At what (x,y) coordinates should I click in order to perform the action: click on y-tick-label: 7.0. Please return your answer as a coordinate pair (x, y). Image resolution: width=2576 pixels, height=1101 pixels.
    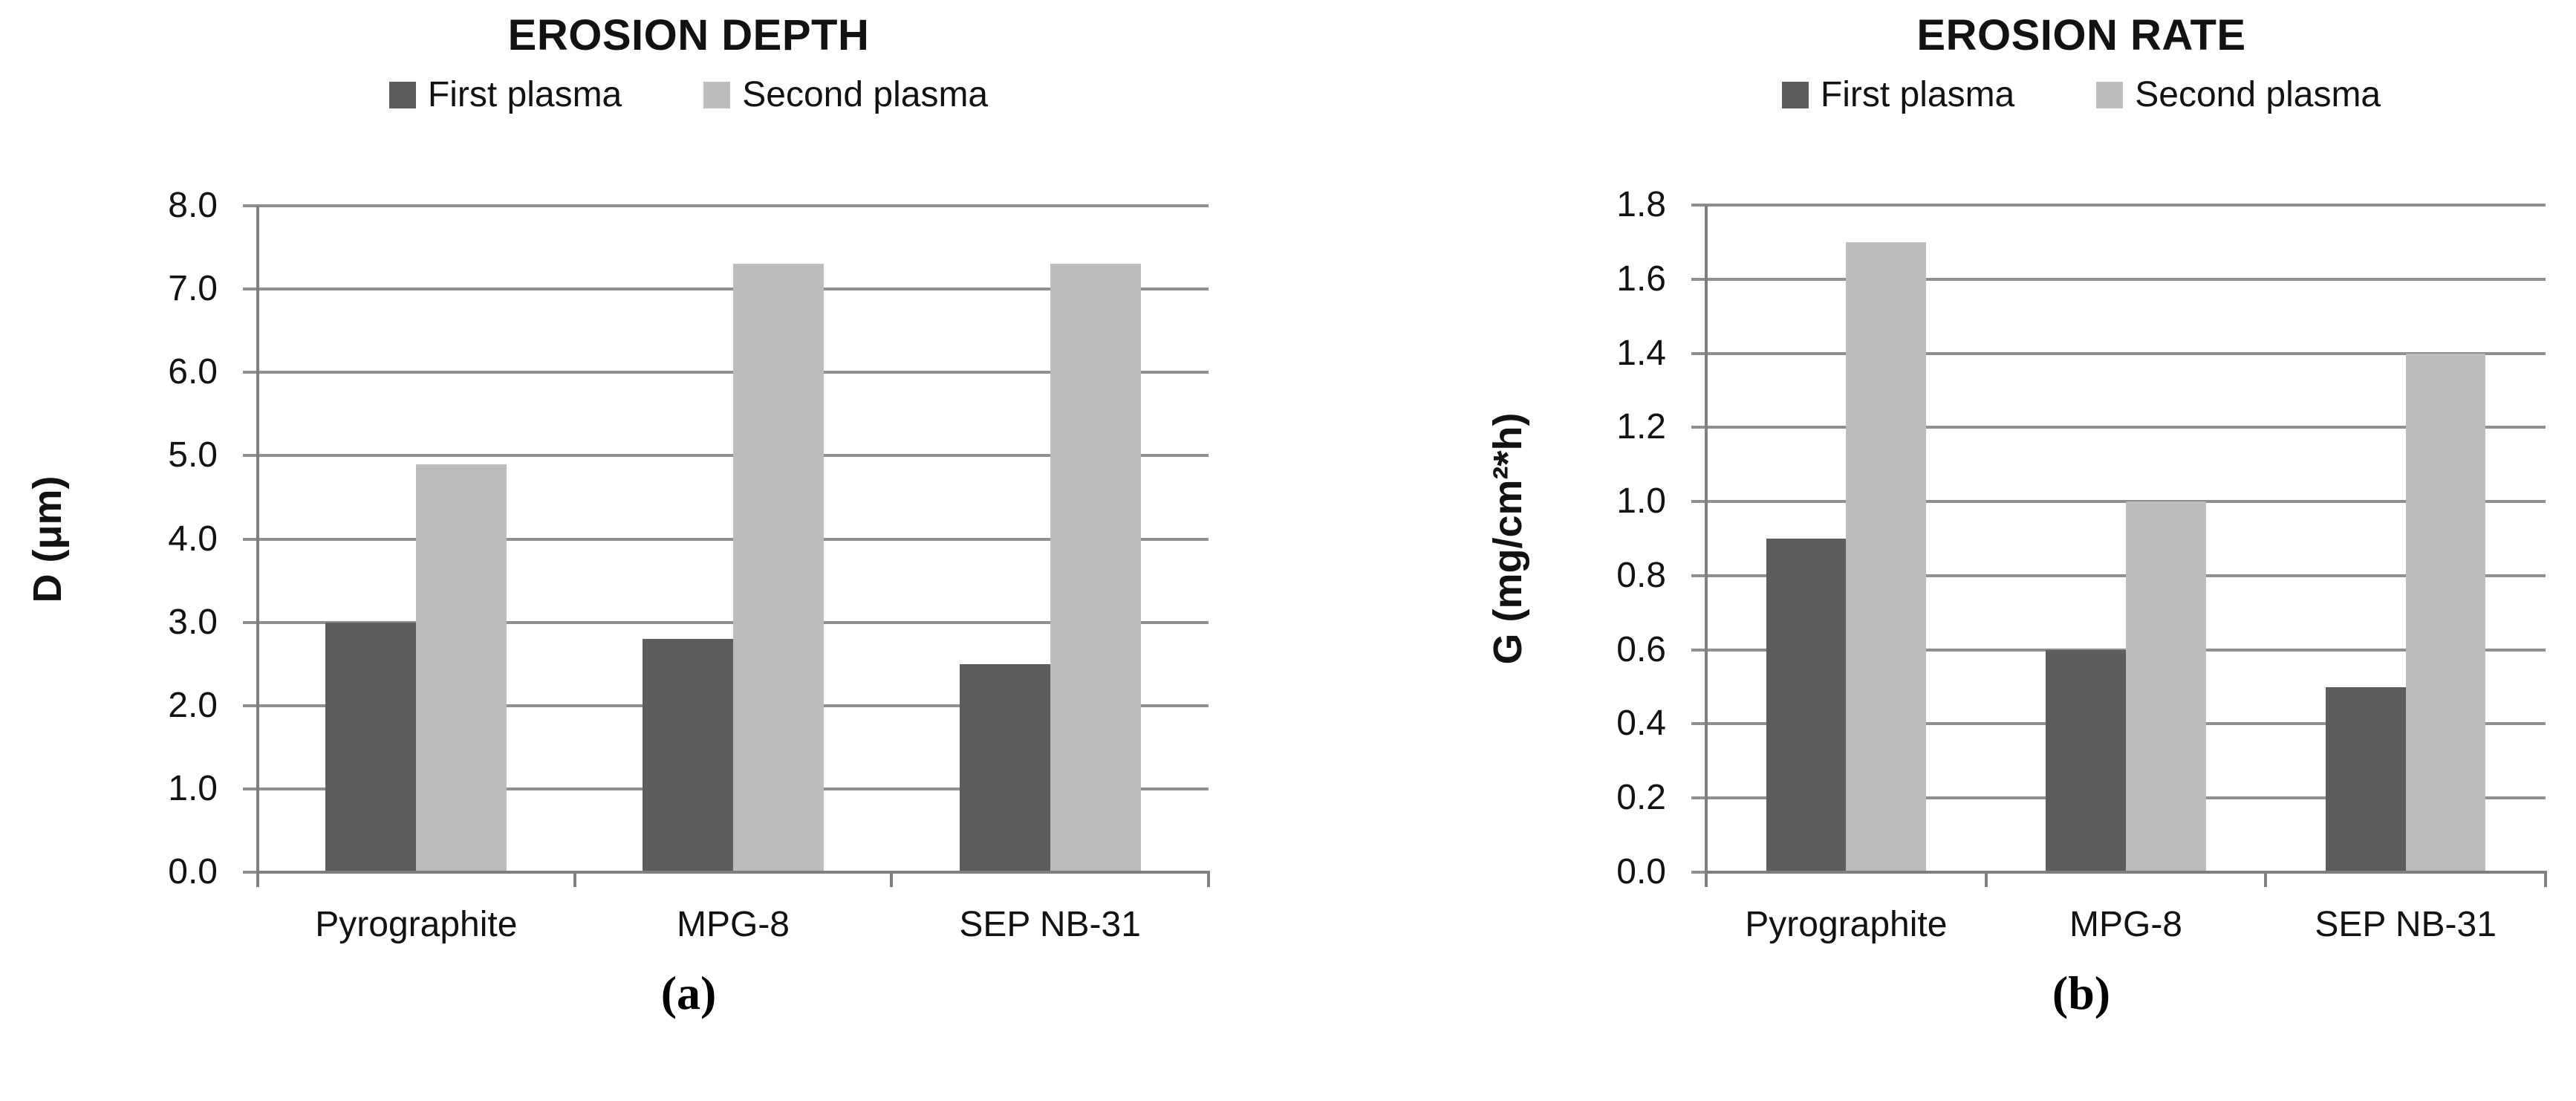
    Looking at the image, I should click on (193, 289).